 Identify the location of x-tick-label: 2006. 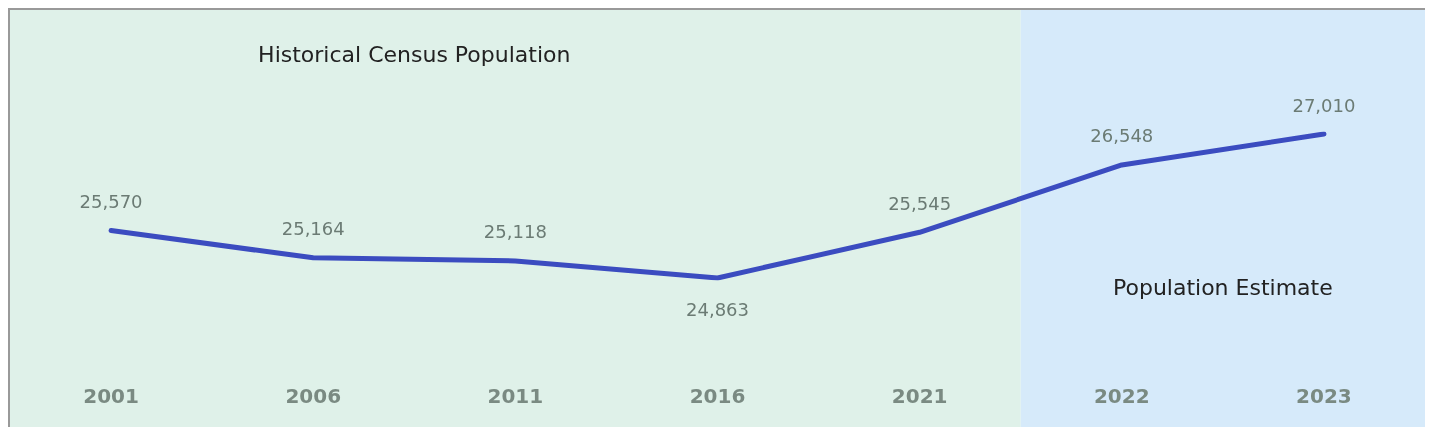
(313, 396).